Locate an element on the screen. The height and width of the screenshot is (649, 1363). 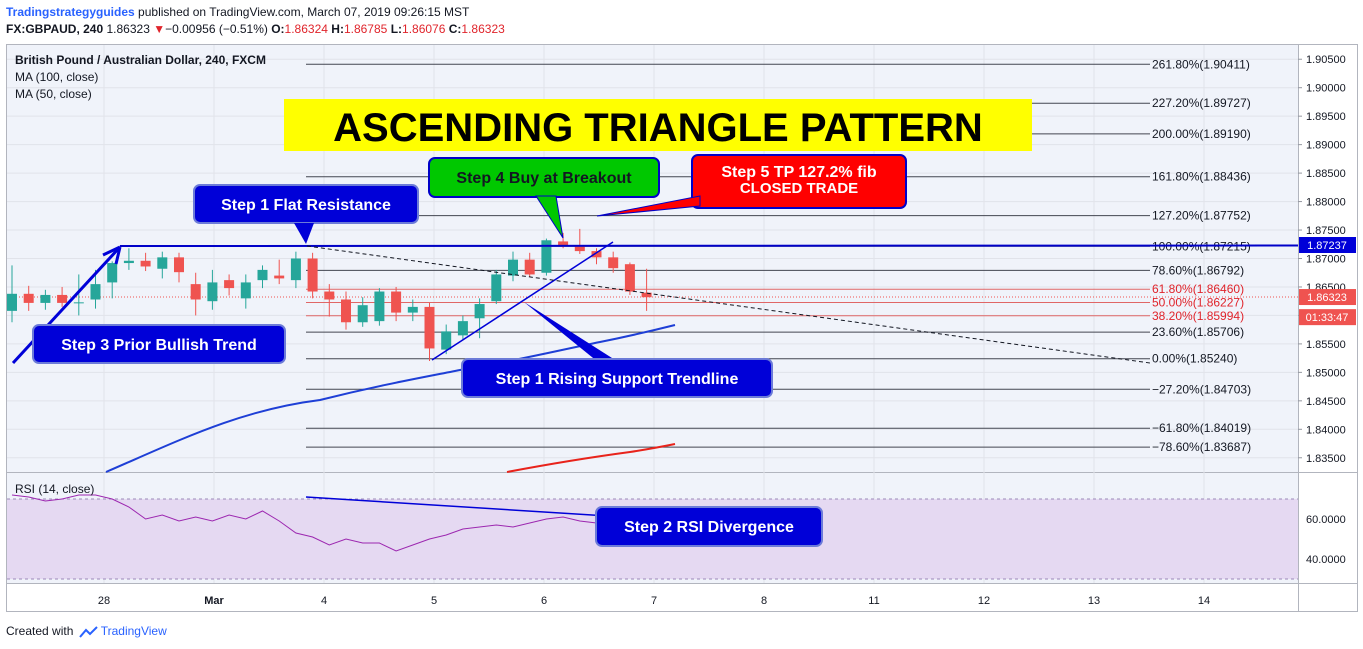
bullish-trend-arrowhead is located at coordinates (112, 255).